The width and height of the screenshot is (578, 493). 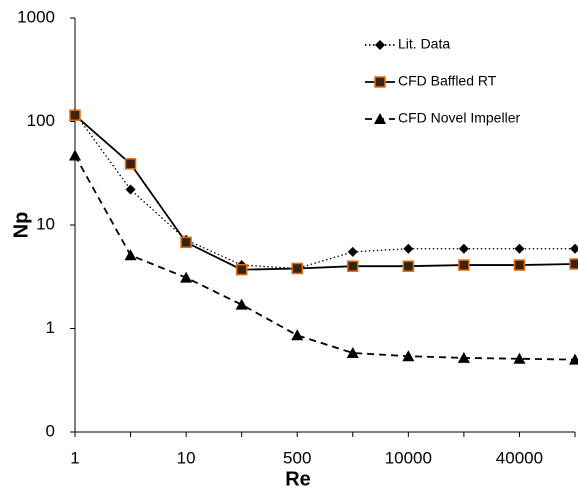 What do you see at coordinates (50, 430) in the screenshot?
I see `y-tick-label: 0` at bounding box center [50, 430].